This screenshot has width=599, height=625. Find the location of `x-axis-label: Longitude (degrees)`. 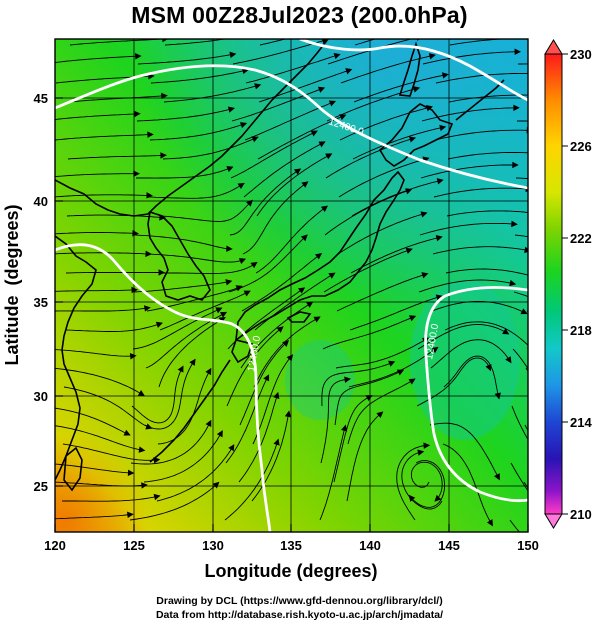

x-axis-label: Longitude (degrees) is located at coordinates (290, 571).